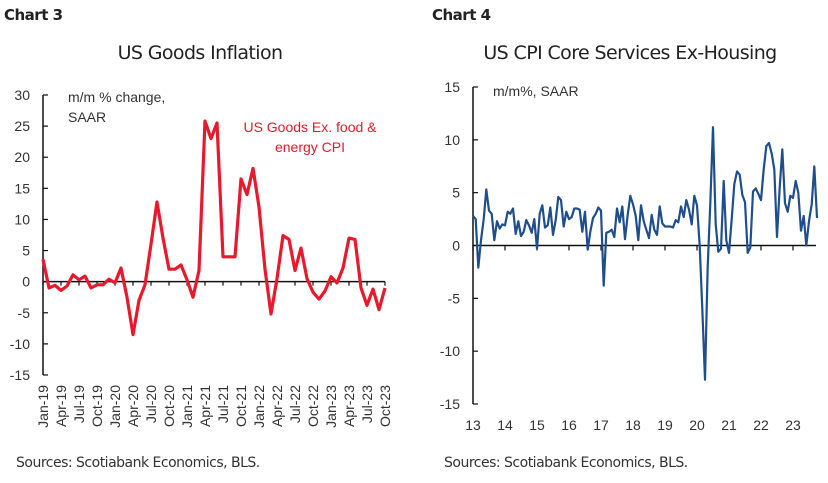 This screenshot has height=483, width=828. Describe the element at coordinates (601, 425) in the screenshot. I see `chart-4-x-tick-label: 17` at that location.